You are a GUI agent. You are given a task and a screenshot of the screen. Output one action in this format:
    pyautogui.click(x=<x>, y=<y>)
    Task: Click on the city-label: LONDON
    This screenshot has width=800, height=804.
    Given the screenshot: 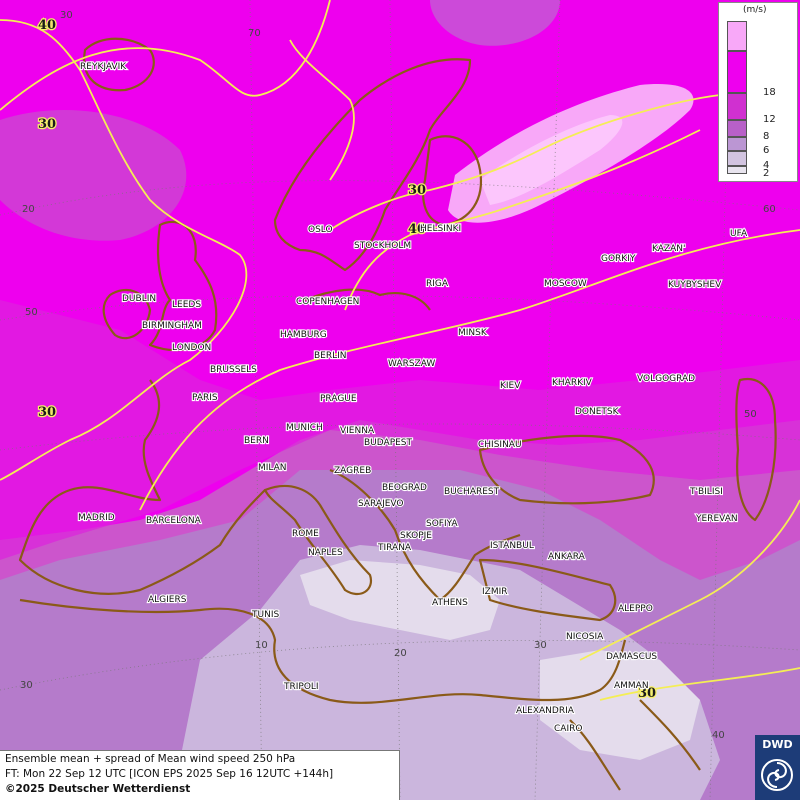 What is the action you would take?
    pyautogui.click(x=191, y=348)
    